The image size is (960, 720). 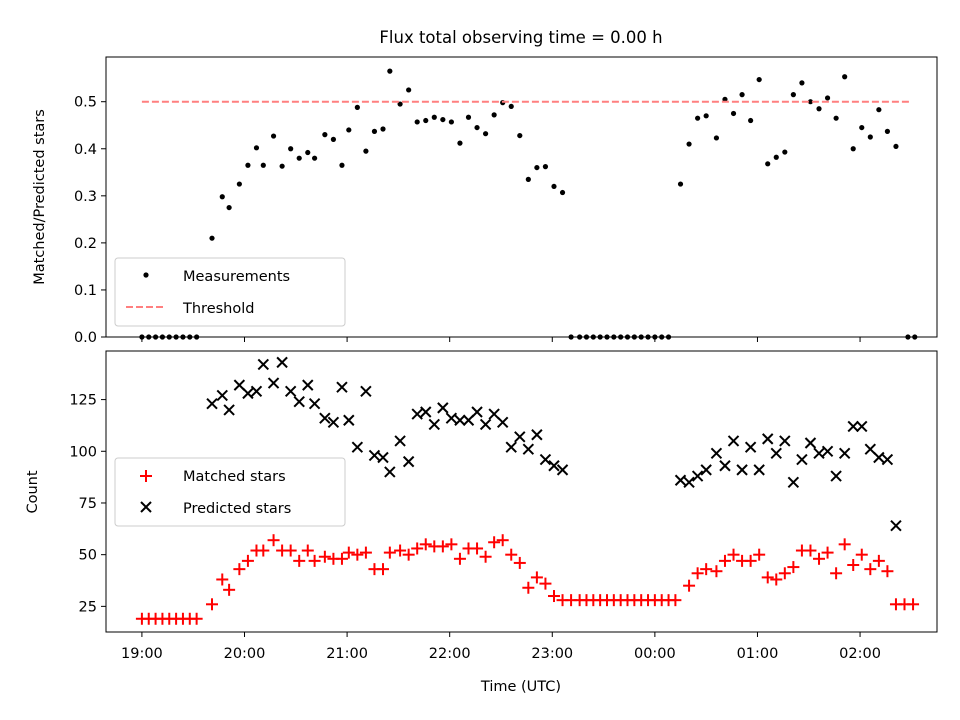 I want to click on legend-measurements-marker, so click(x=146, y=275).